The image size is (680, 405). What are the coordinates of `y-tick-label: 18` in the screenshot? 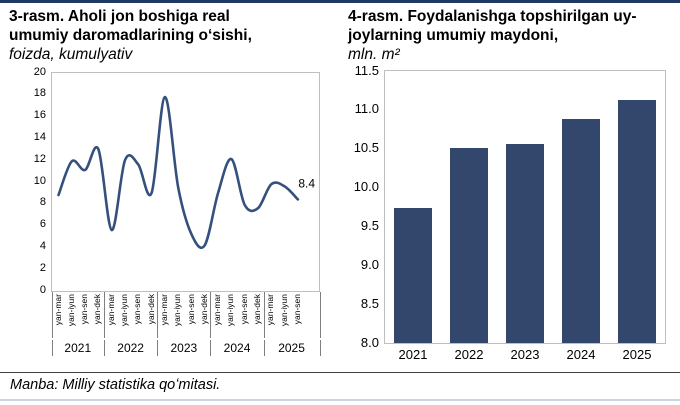 It's located at (39, 93).